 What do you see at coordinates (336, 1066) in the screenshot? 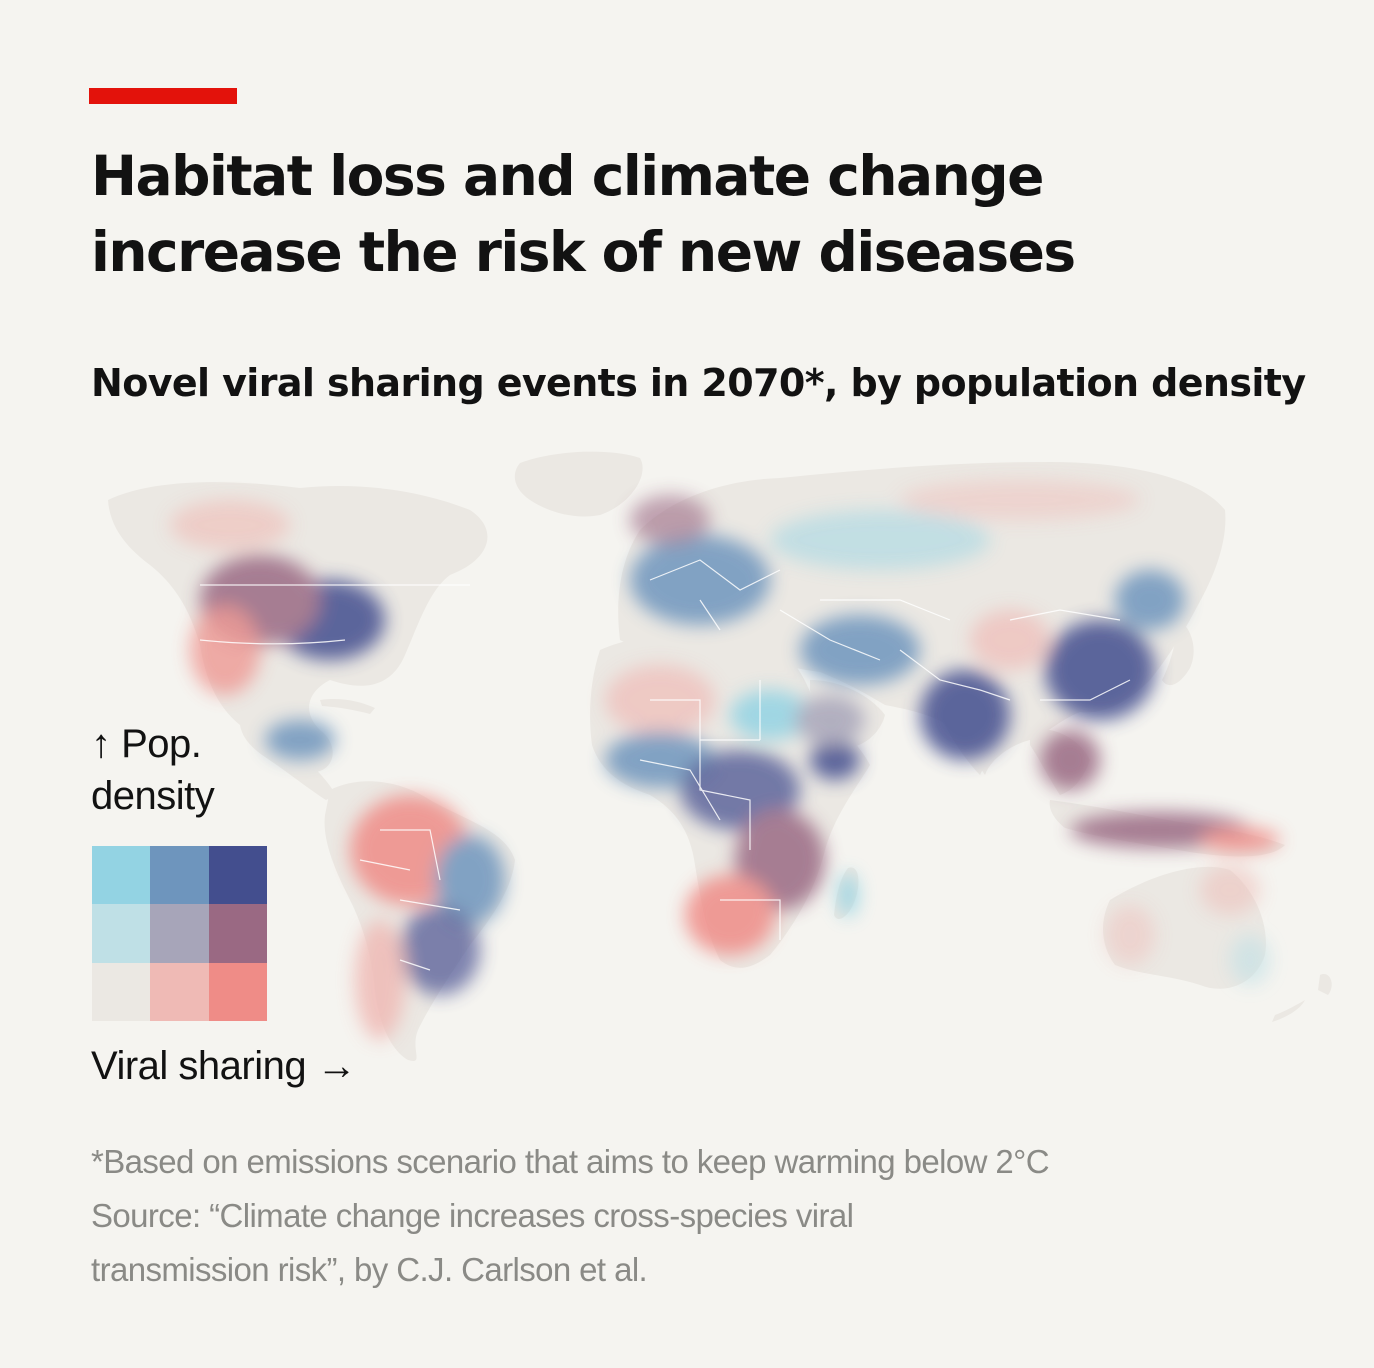
I see `right-arrow-icon: →` at bounding box center [336, 1066].